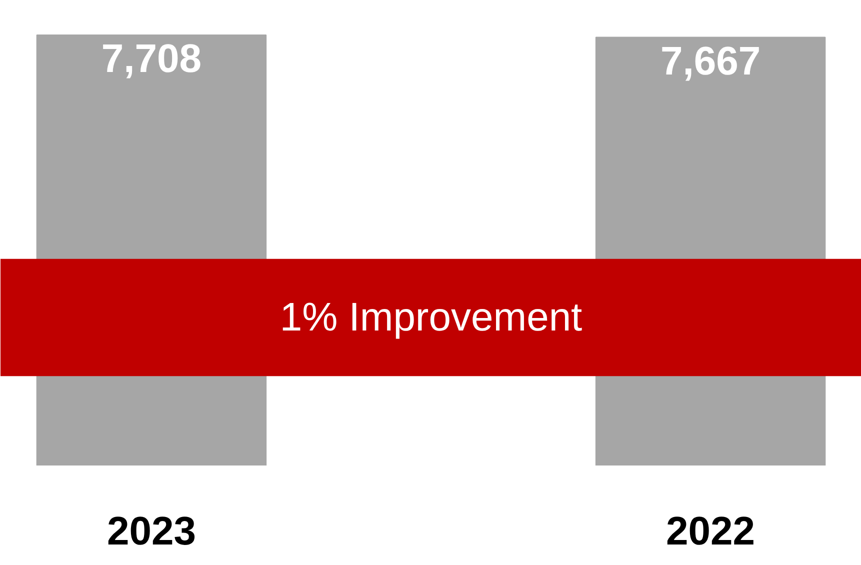 The height and width of the screenshot is (565, 861). I want to click on data-label: 7,667, so click(710, 62).